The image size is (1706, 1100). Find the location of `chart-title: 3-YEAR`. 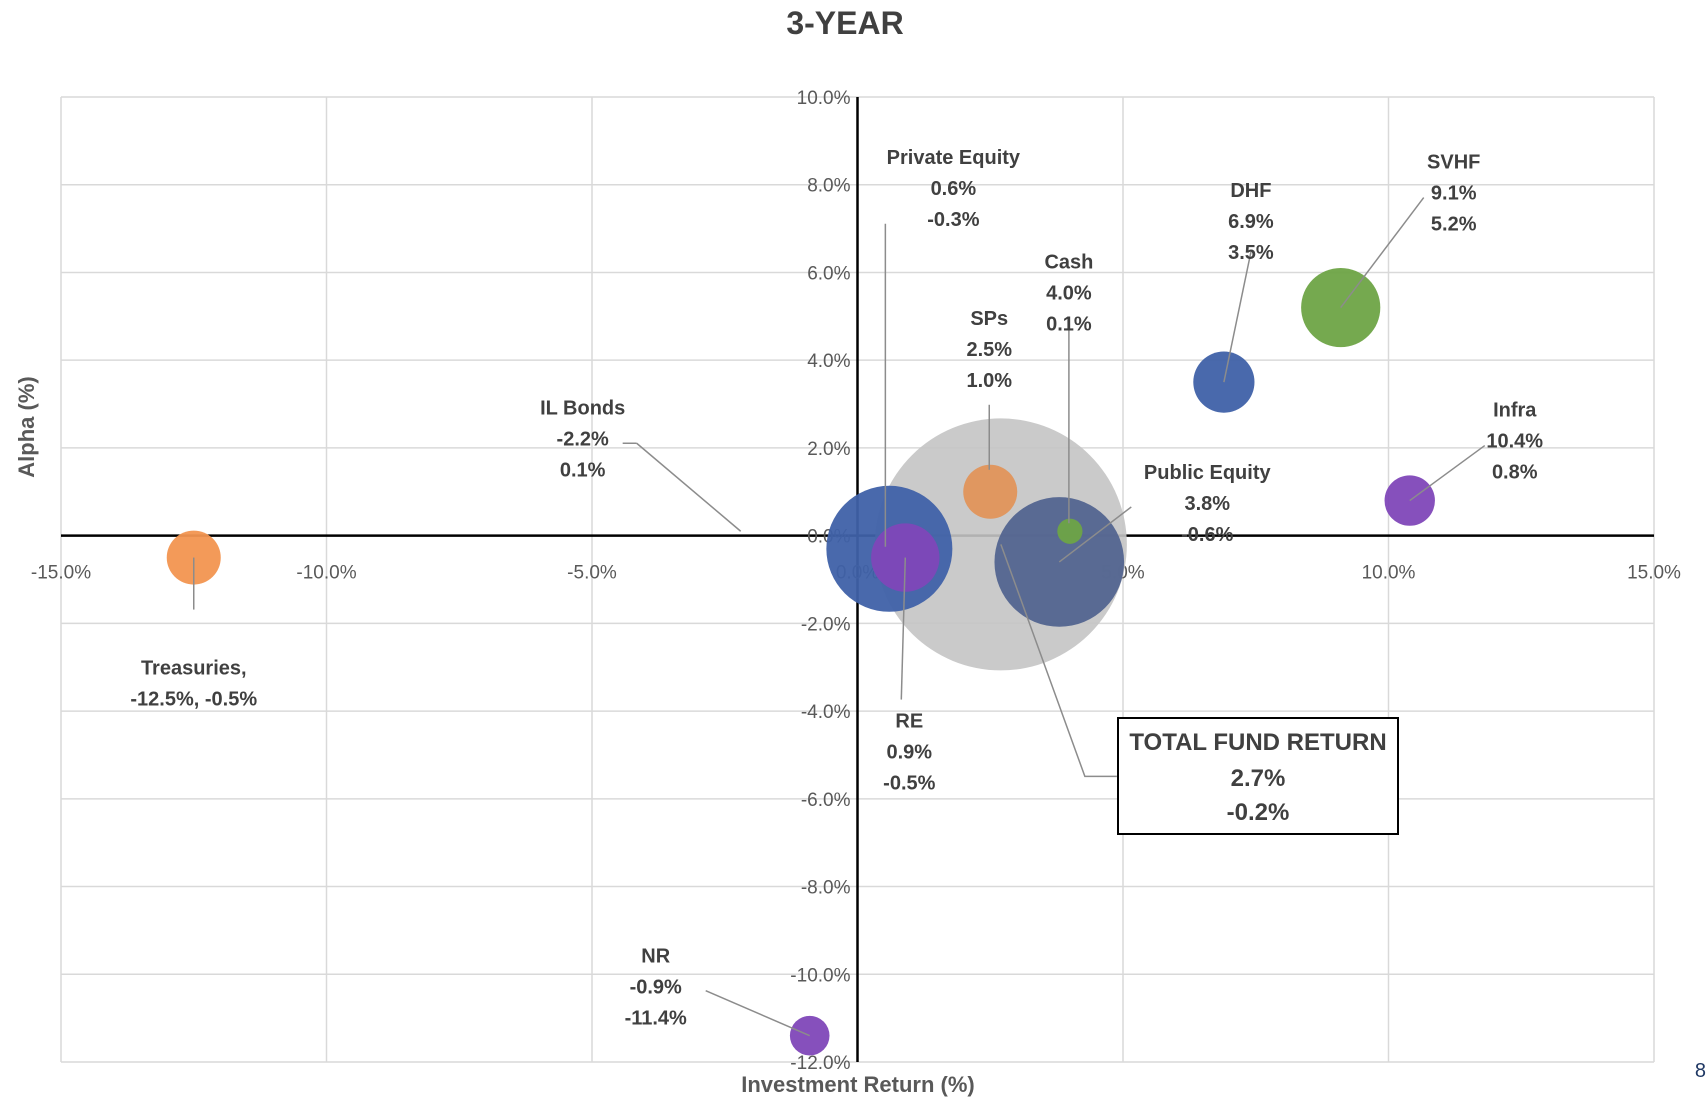

chart-title: 3-YEAR is located at coordinates (844, 23).